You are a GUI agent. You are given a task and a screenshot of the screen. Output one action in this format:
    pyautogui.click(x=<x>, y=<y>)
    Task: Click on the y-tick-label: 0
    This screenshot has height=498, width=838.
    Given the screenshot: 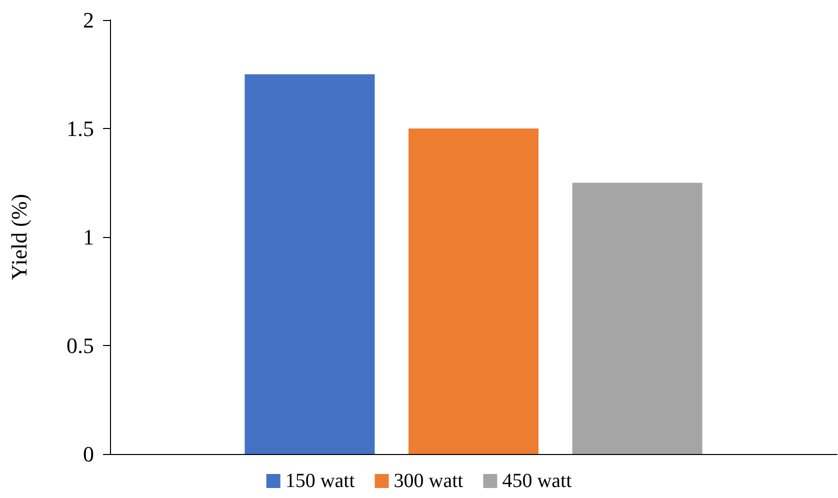 What is the action you would take?
    pyautogui.click(x=88, y=454)
    